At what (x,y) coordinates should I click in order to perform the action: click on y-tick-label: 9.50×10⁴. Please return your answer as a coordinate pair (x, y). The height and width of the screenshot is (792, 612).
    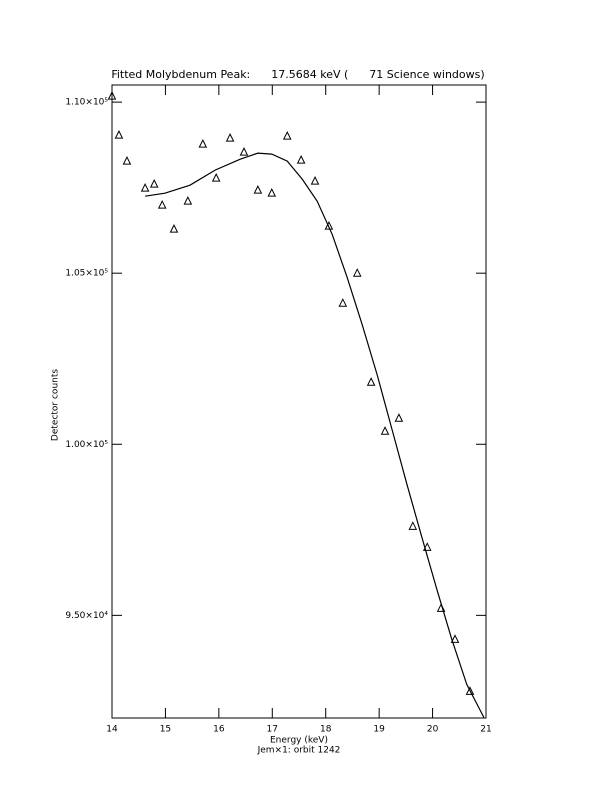
    Looking at the image, I should click on (86, 616).